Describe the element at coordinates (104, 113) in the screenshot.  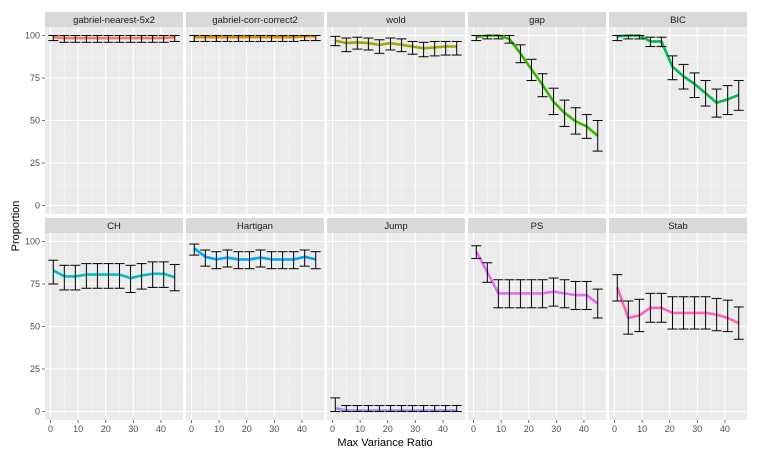
I see `panel-gabriel-nearest-5x2: gabriel-nearest-5x2 0 25 50 75 100` at that location.